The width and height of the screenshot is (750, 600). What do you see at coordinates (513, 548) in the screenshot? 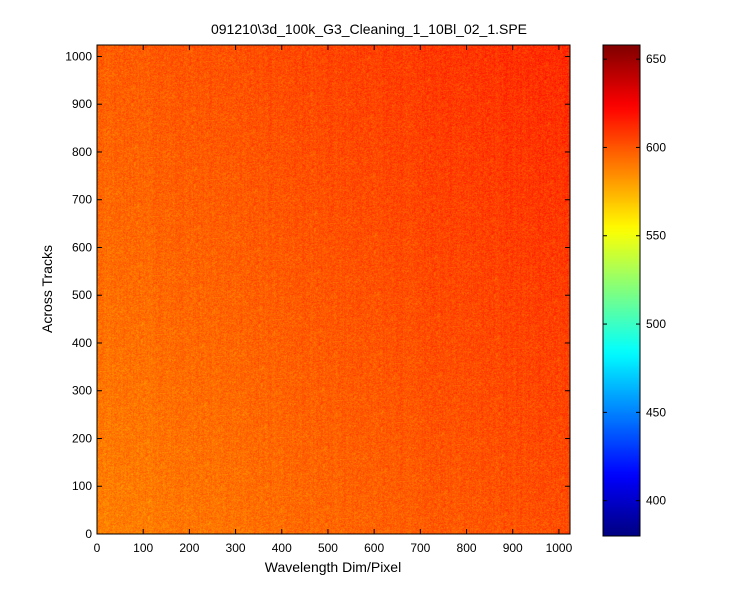
I see `x-tick-label: 900` at bounding box center [513, 548].